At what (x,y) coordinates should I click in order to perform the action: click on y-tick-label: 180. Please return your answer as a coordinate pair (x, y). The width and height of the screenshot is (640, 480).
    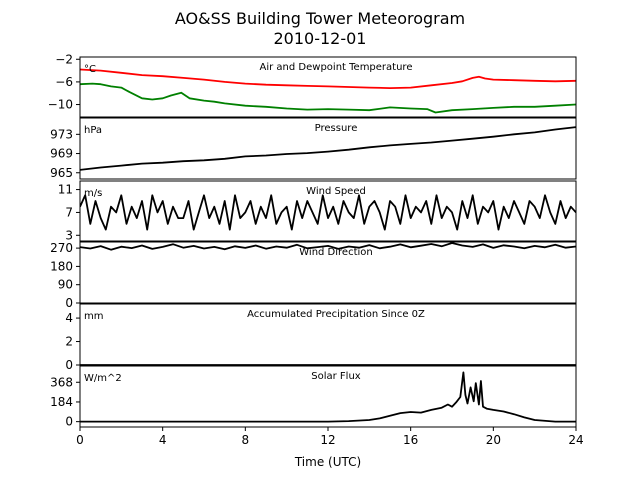
    Looking at the image, I should click on (61, 266).